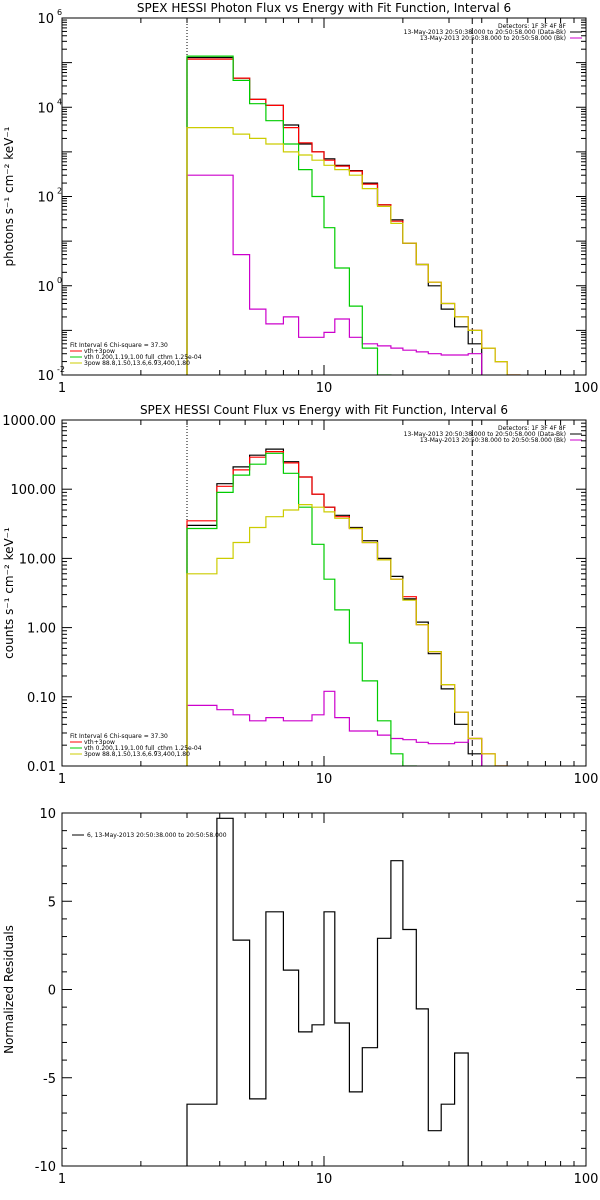 Image resolution: width=600 pixels, height=1200 pixels. Describe the element at coordinates (29, 421) in the screenshot. I see `y-tick-label: 1000.00` at that location.